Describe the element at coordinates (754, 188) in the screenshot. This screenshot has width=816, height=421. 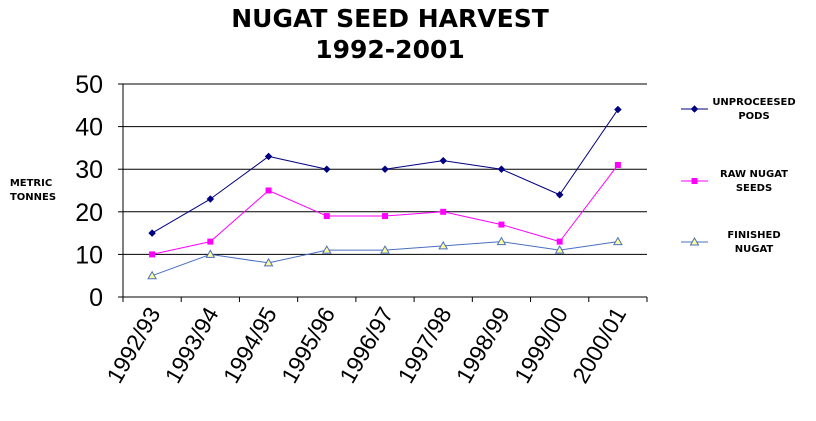
I see `legend-label-1: SEEDS` at that location.